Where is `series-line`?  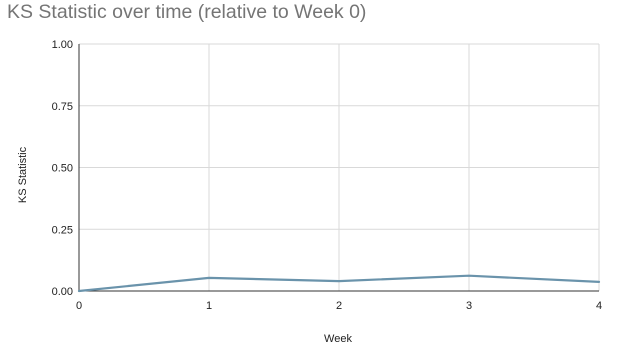
series-line is located at coordinates (339, 283).